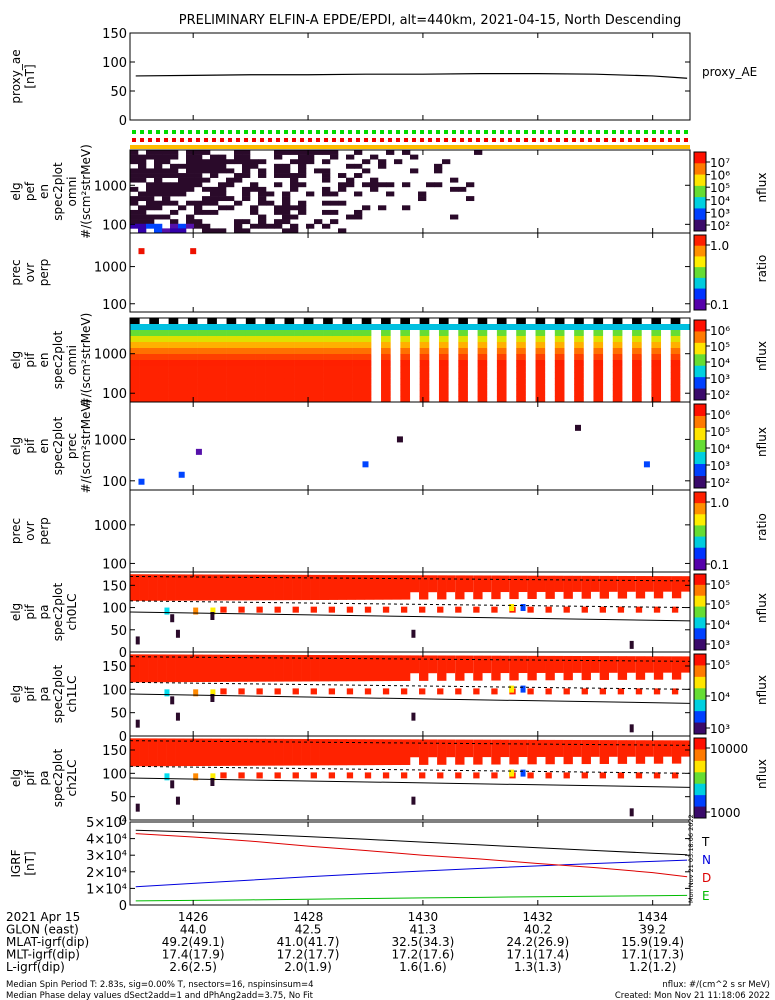  I want to click on colorbar-tick-label: 10⁷, so click(720, 163).